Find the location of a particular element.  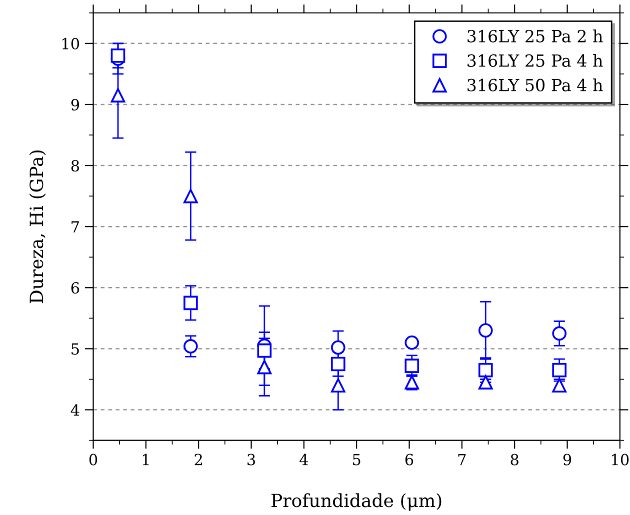

legend-label: 316LY 50 Pa 4 h is located at coordinates (535, 85).